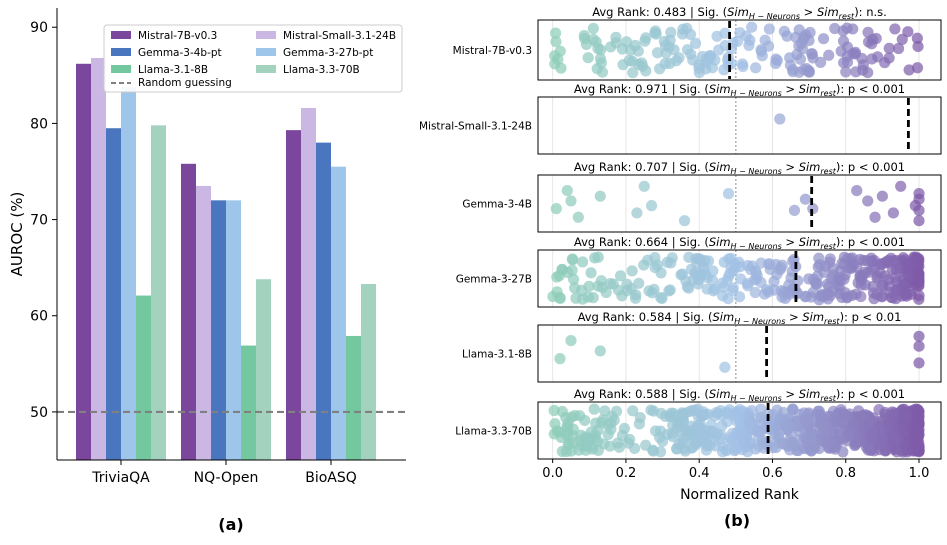 This screenshot has width=947, height=545. I want to click on bar-gemma-3-27b-pt-triviaqa, so click(128, 273).